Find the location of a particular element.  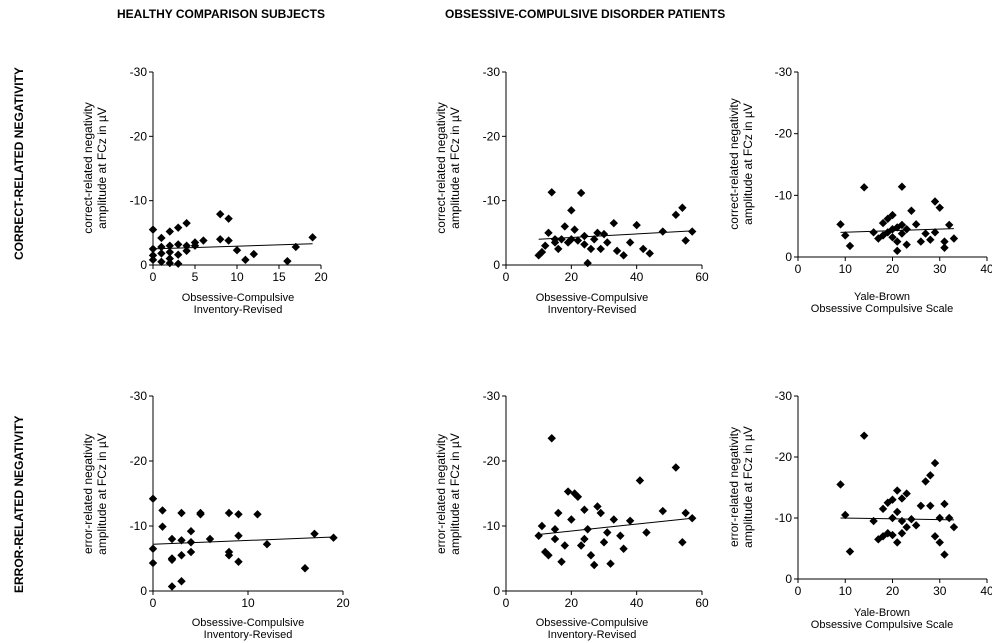

column-header-ocd: OBSESSIVE-COMPULSIVE DISORDER PATIENTS is located at coordinates (585, 14).